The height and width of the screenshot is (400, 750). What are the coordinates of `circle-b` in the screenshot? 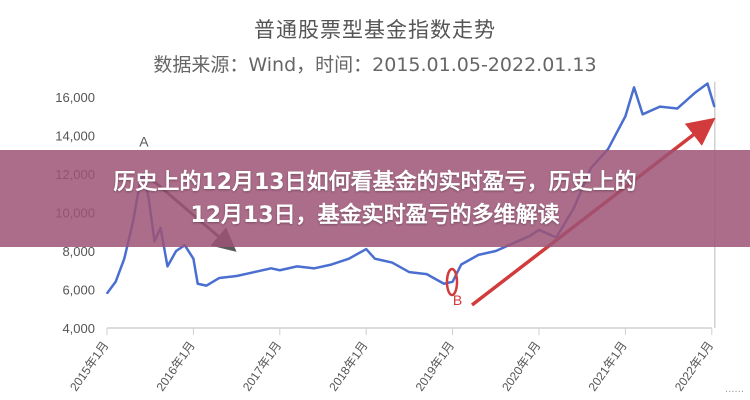 It's located at (452, 282).